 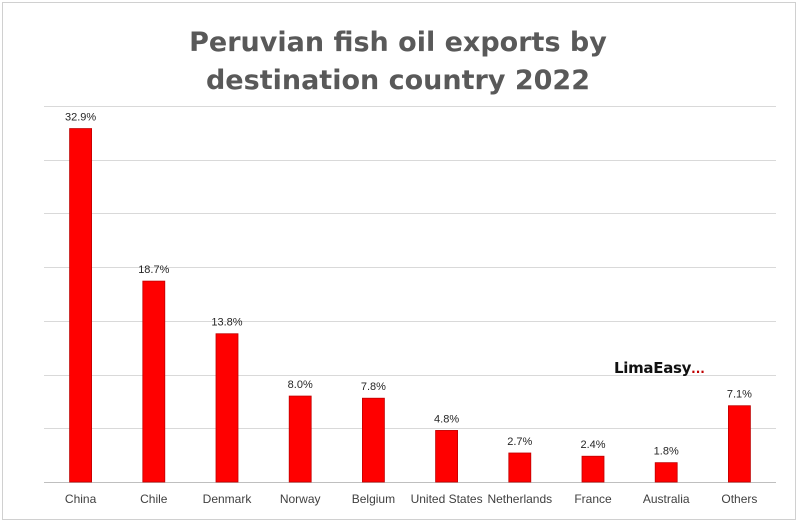 What do you see at coordinates (666, 452) in the screenshot?
I see `data-label-australia: 1.8%` at bounding box center [666, 452].